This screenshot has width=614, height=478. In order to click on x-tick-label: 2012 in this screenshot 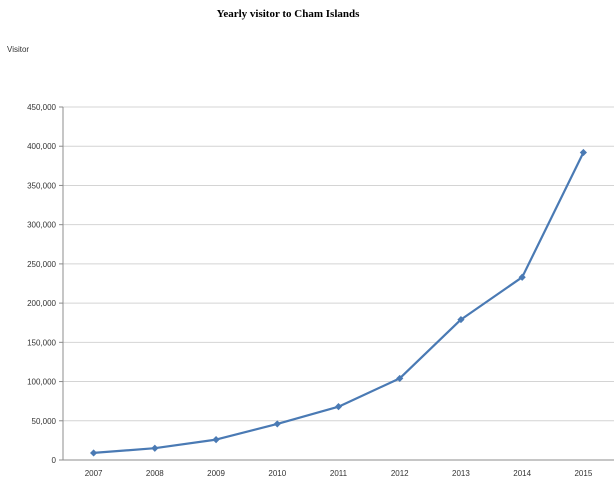, I will do `click(400, 473)`.